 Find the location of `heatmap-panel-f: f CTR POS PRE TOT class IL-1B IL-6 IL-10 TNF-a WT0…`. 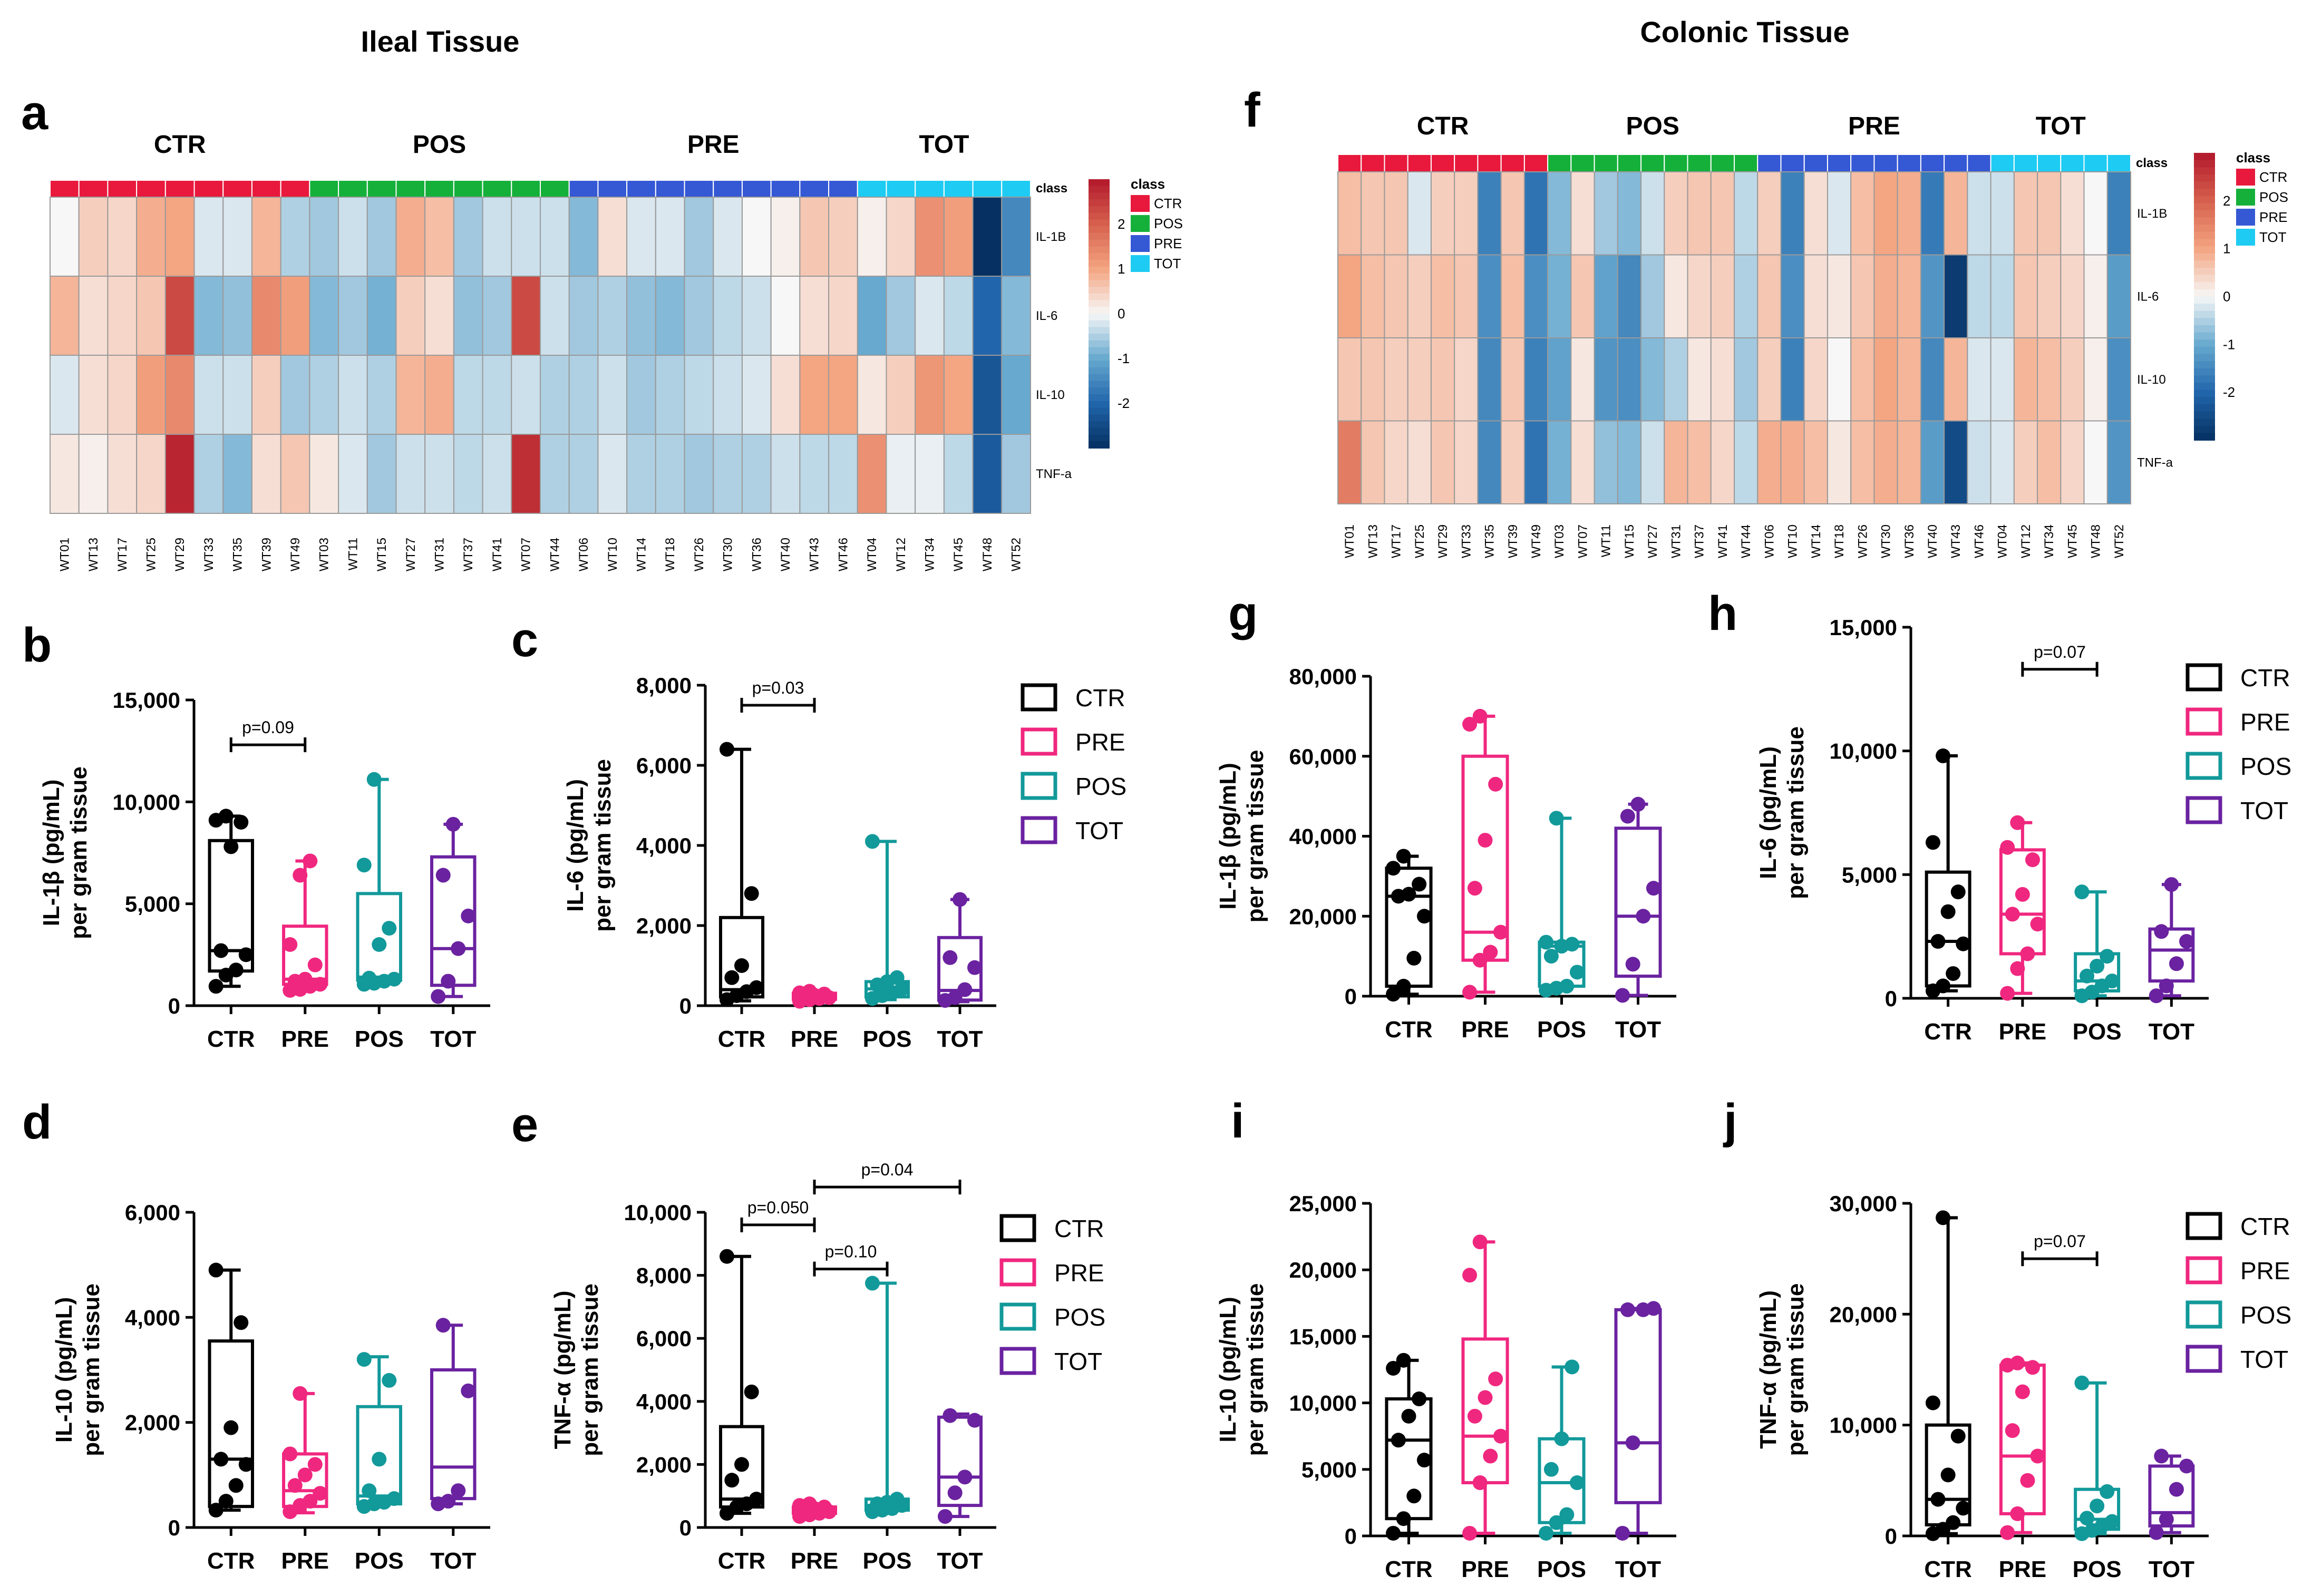

heatmap-panel-f: f CTR POS PRE TOT class IL-1B IL-6 IL-10 TNF-a WT0… is located at coordinates (1766, 321).